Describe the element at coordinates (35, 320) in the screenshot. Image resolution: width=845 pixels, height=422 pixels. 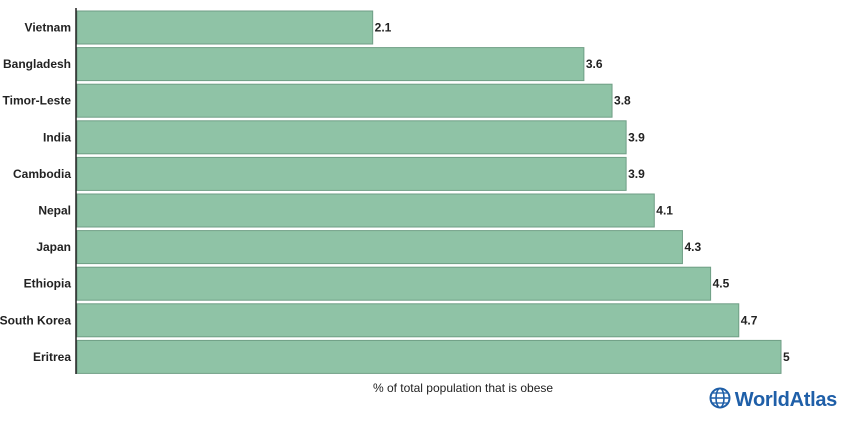
I see `category-label: South Korea` at that location.